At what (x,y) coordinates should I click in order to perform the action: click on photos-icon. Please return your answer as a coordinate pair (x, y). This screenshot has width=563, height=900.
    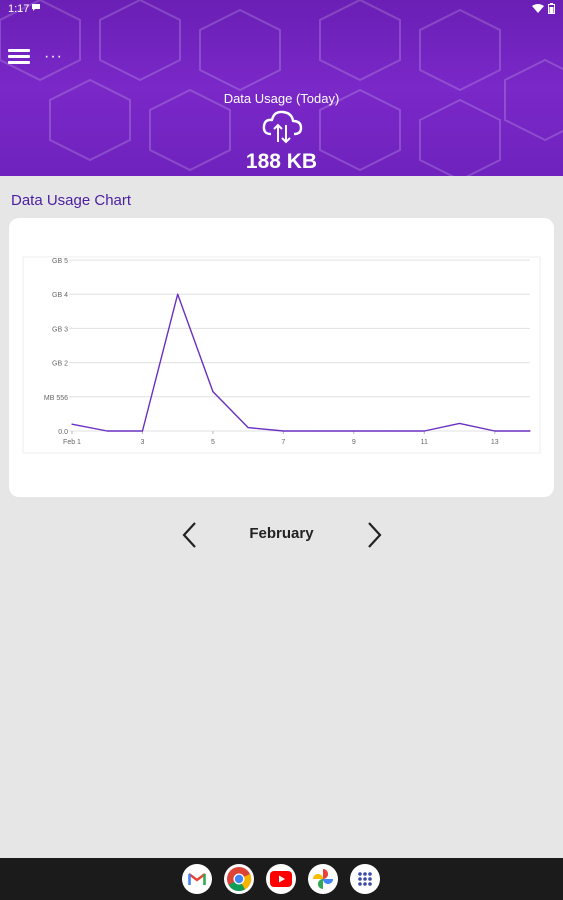
    Looking at the image, I should click on (323, 879).